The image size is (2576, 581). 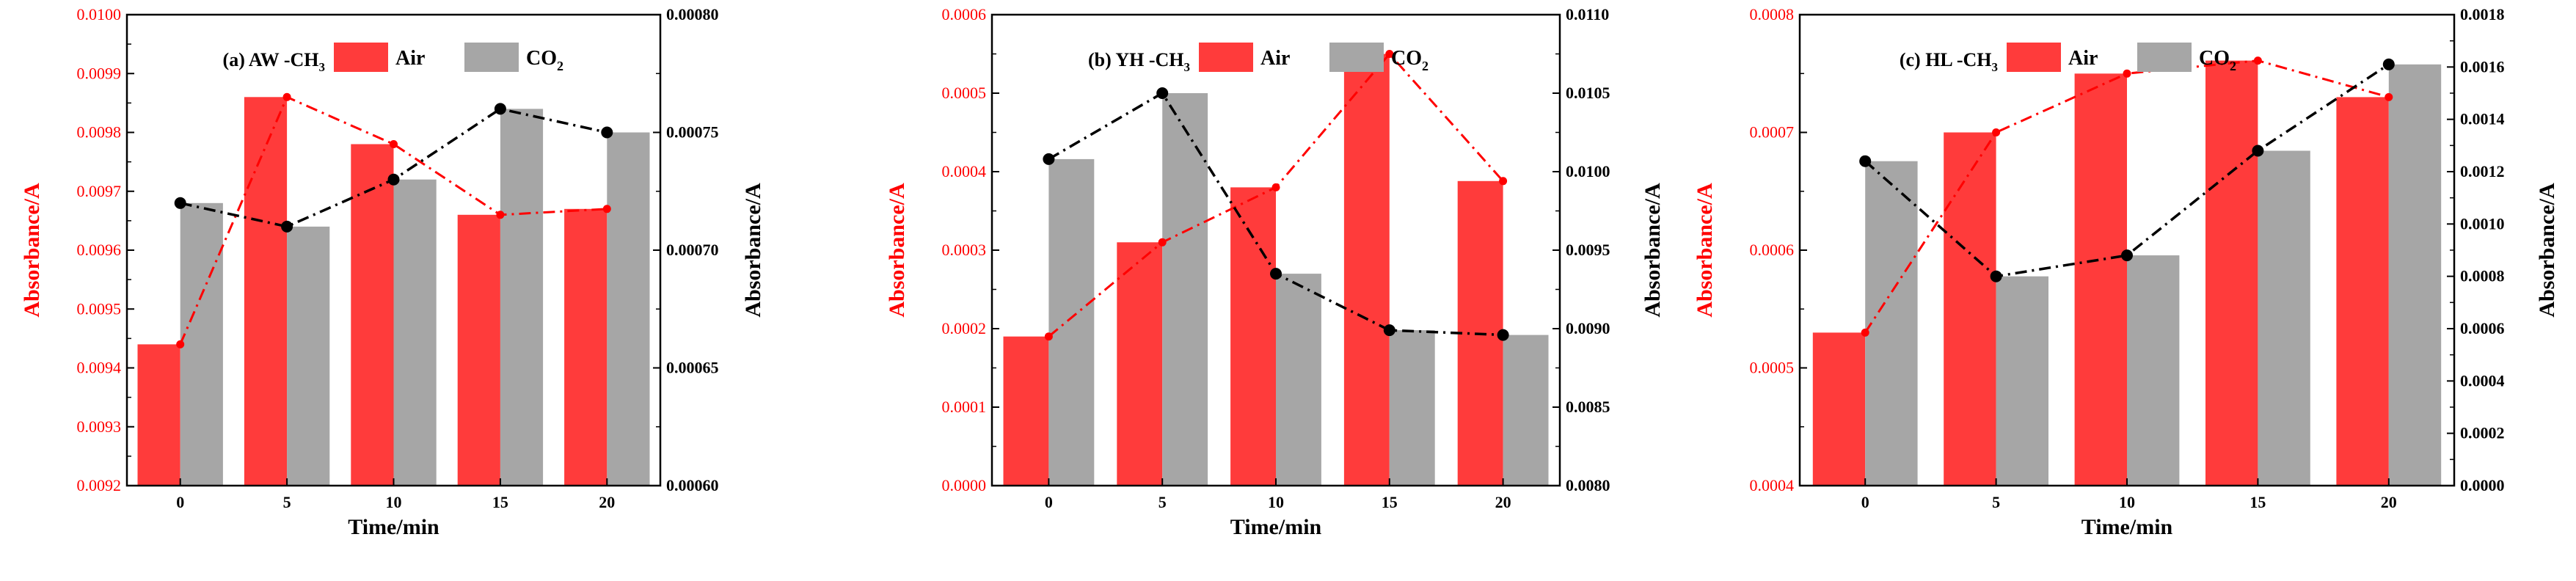 I want to click on right-tick-label: 0.0012, so click(x=2482, y=171).